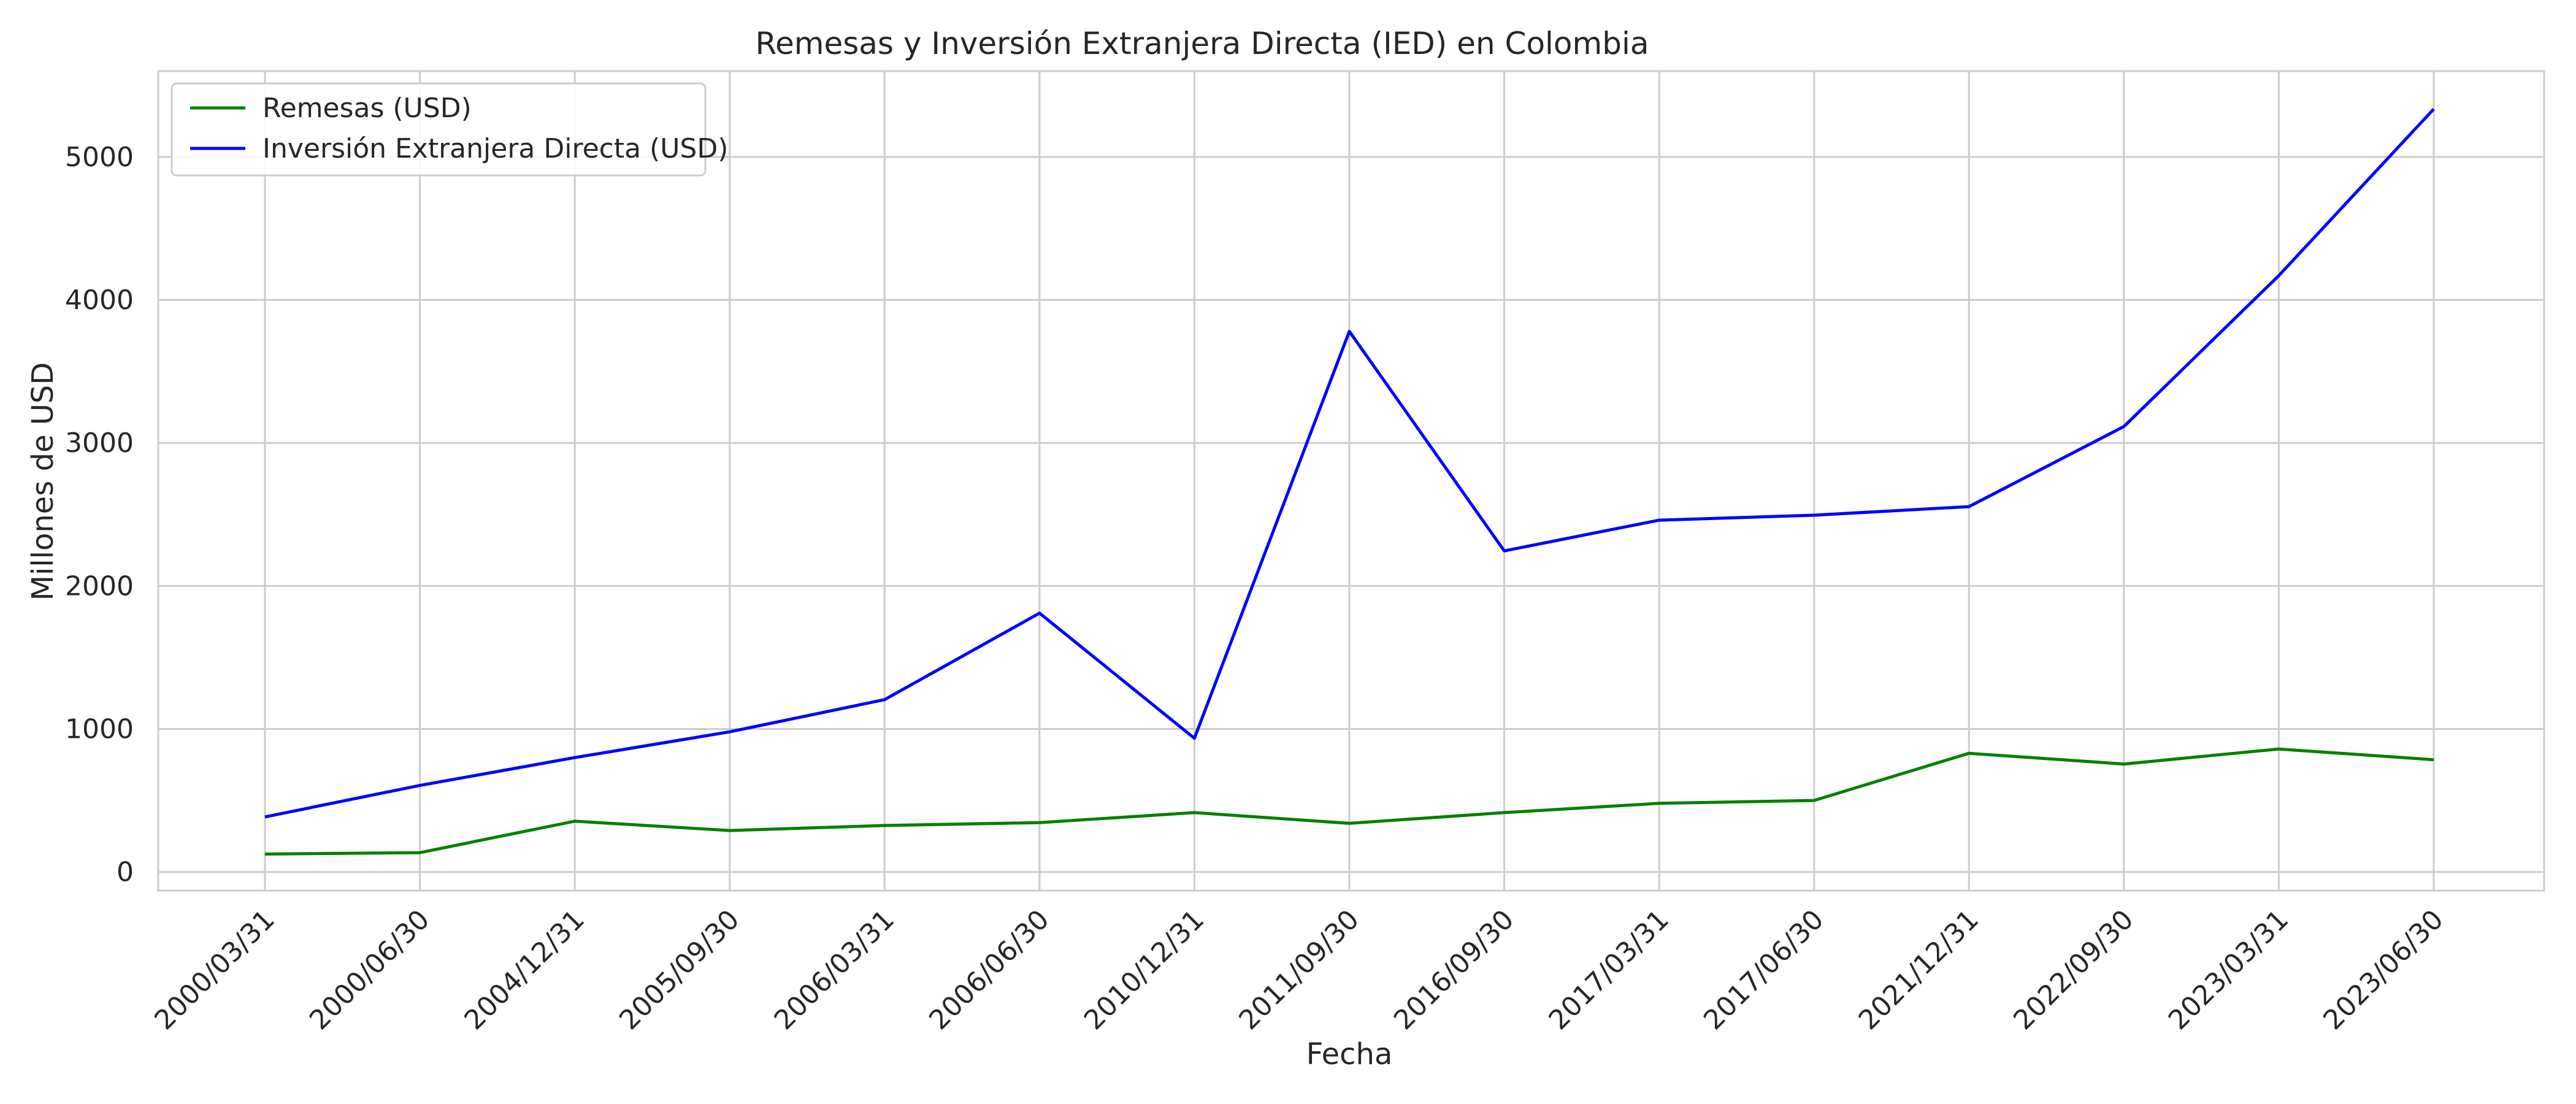 The height and width of the screenshot is (1104, 2576). What do you see at coordinates (2228, 970) in the screenshot?
I see `x-tick-label: 2023/03/31` at bounding box center [2228, 970].